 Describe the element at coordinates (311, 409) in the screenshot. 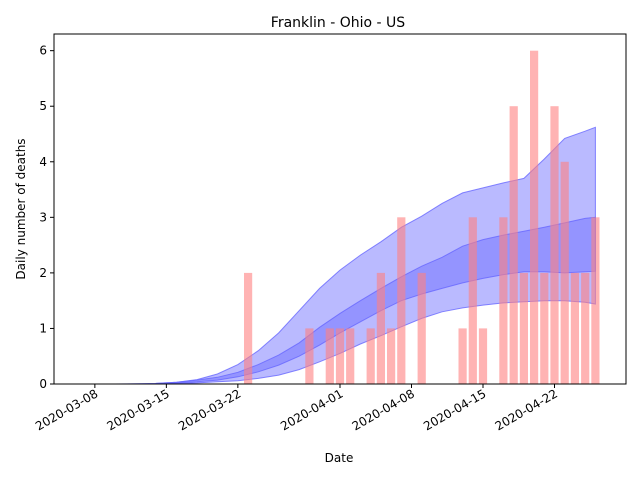

I see `x-tick-label: 2020-04-01` at that location.